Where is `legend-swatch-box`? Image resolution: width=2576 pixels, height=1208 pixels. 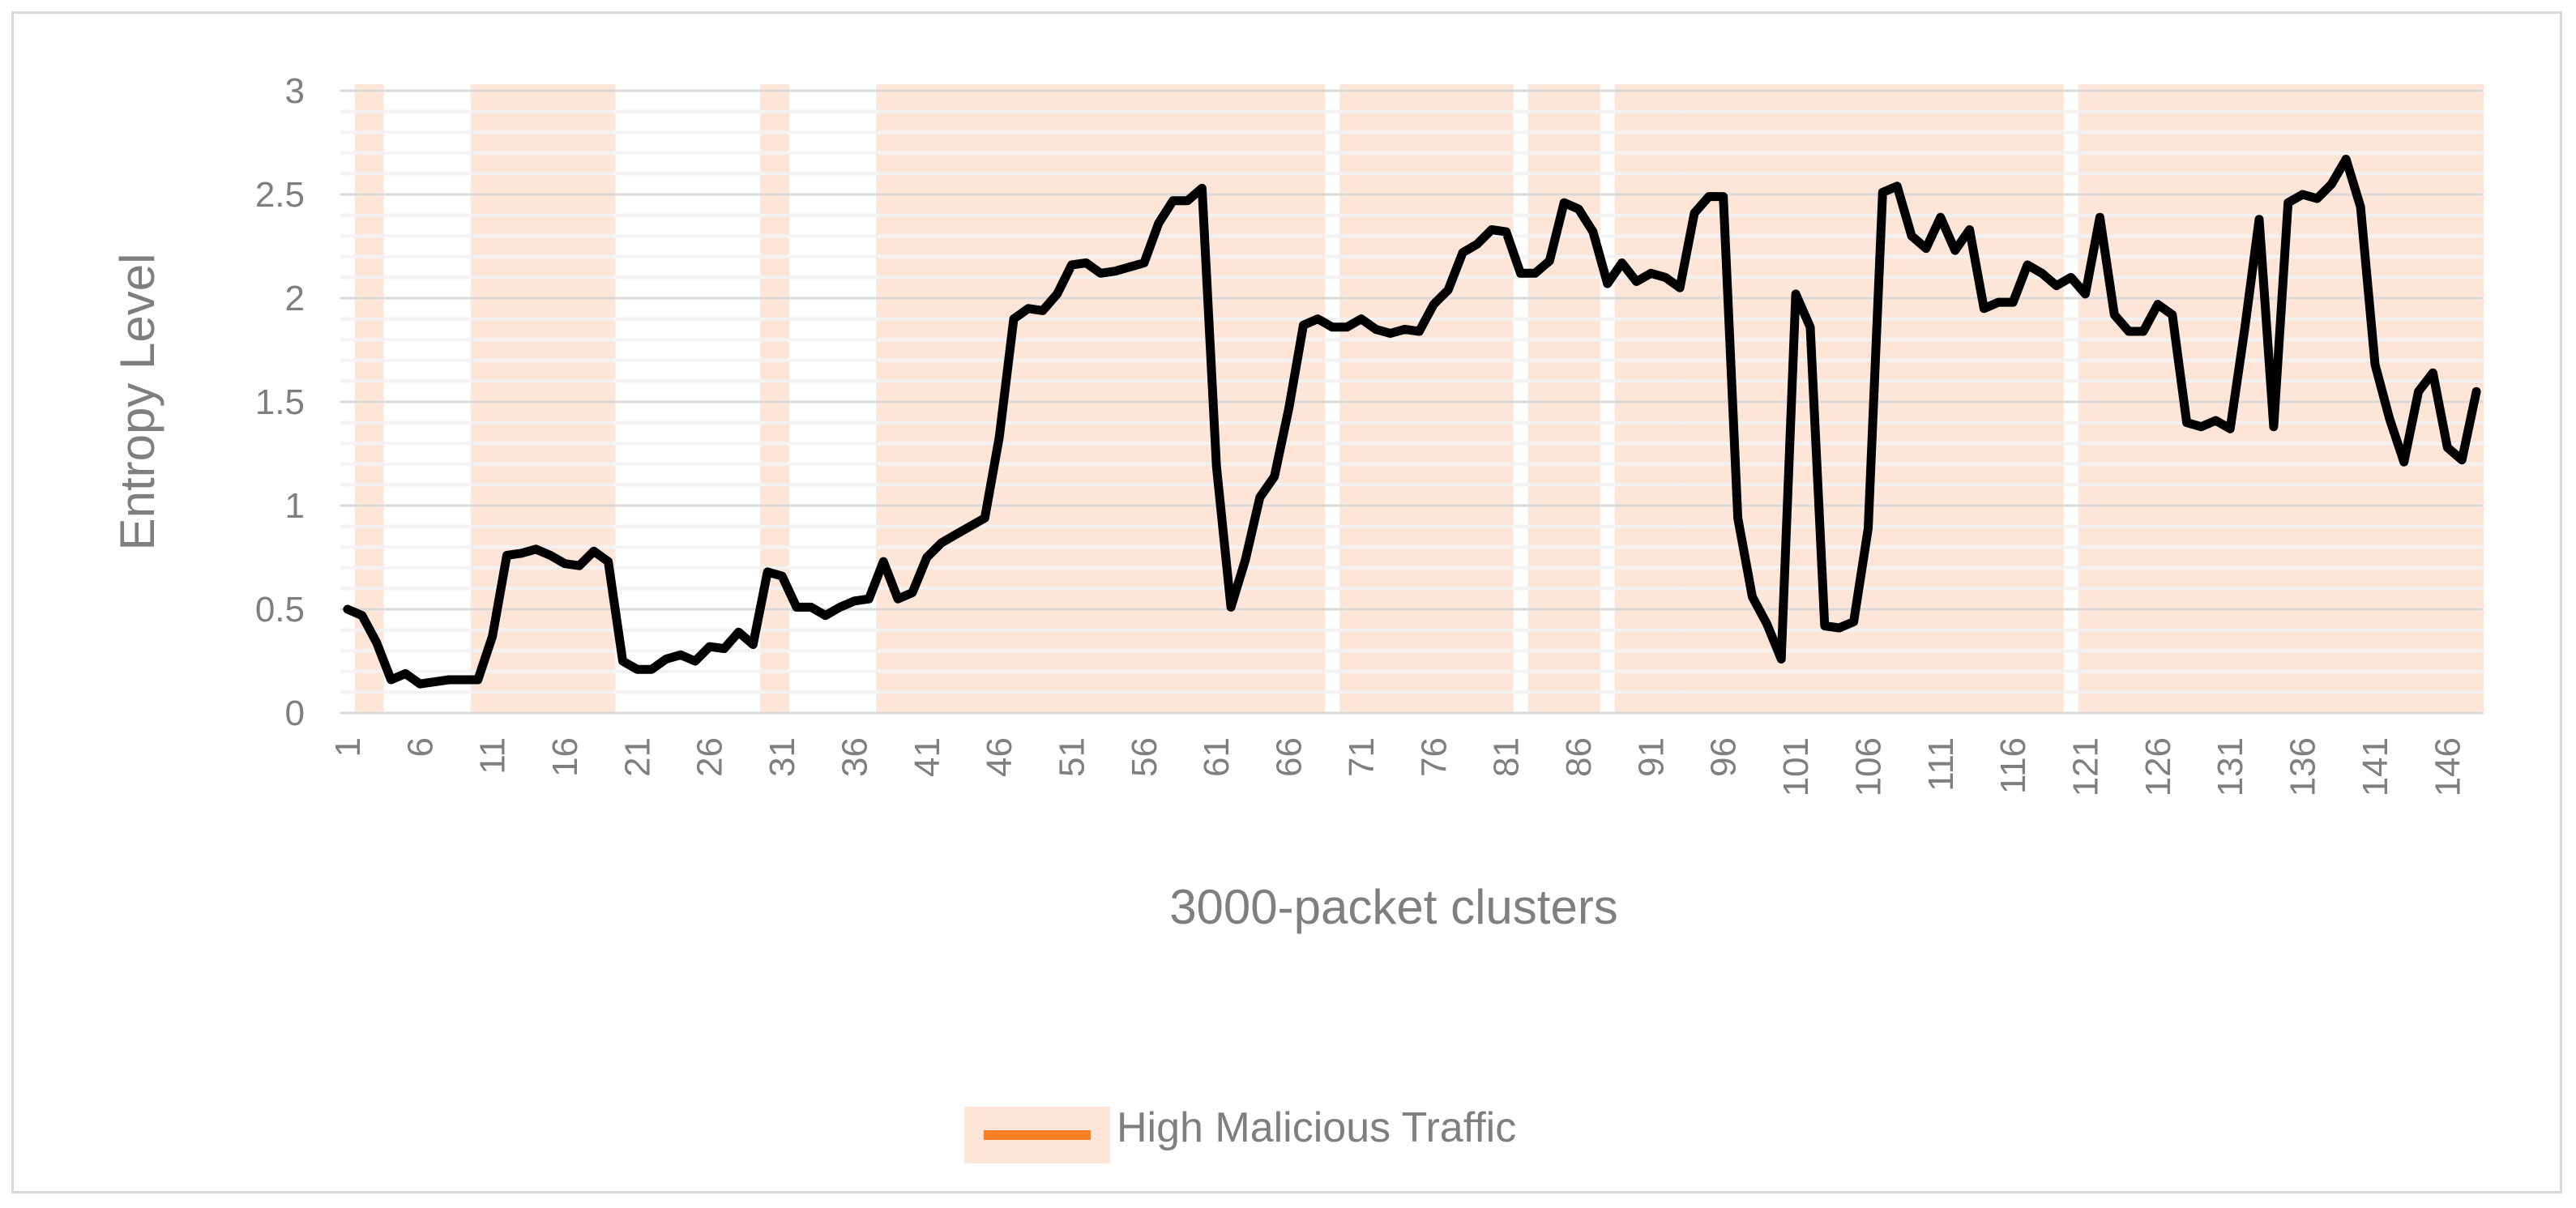 legend-swatch-box is located at coordinates (1037, 1135).